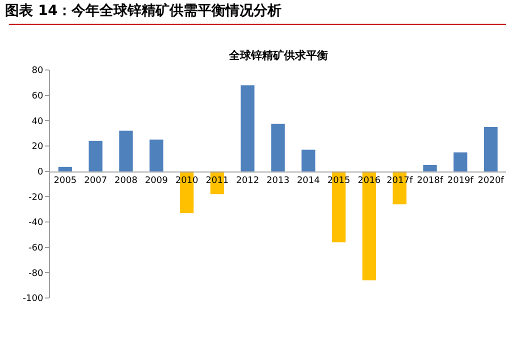 This screenshot has width=521, height=338. Describe the element at coordinates (248, 181) in the screenshot. I see `x-tick-label: 2012` at that location.